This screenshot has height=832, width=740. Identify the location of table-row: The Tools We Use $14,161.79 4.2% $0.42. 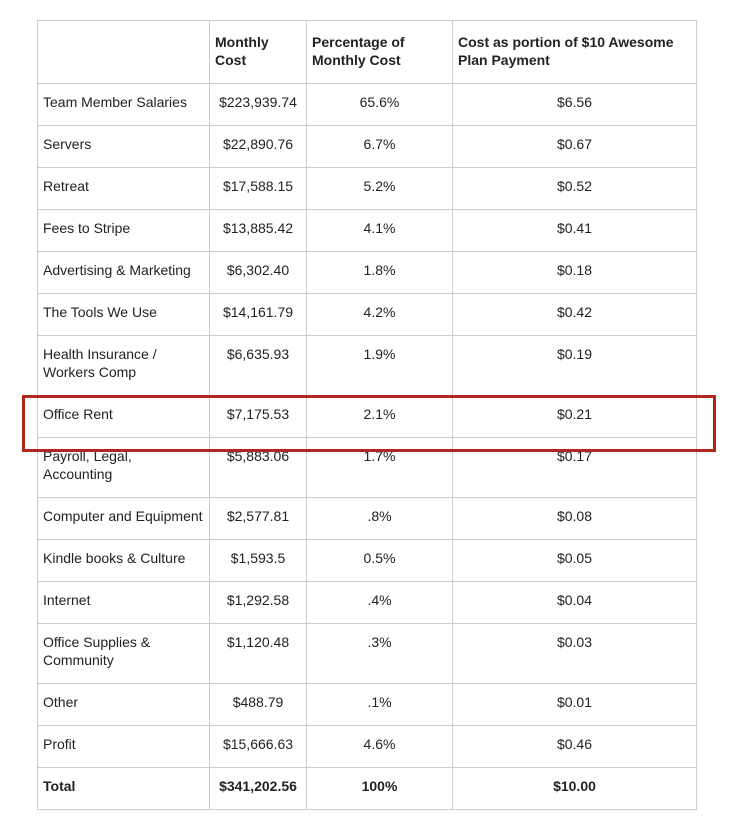
(367, 314).